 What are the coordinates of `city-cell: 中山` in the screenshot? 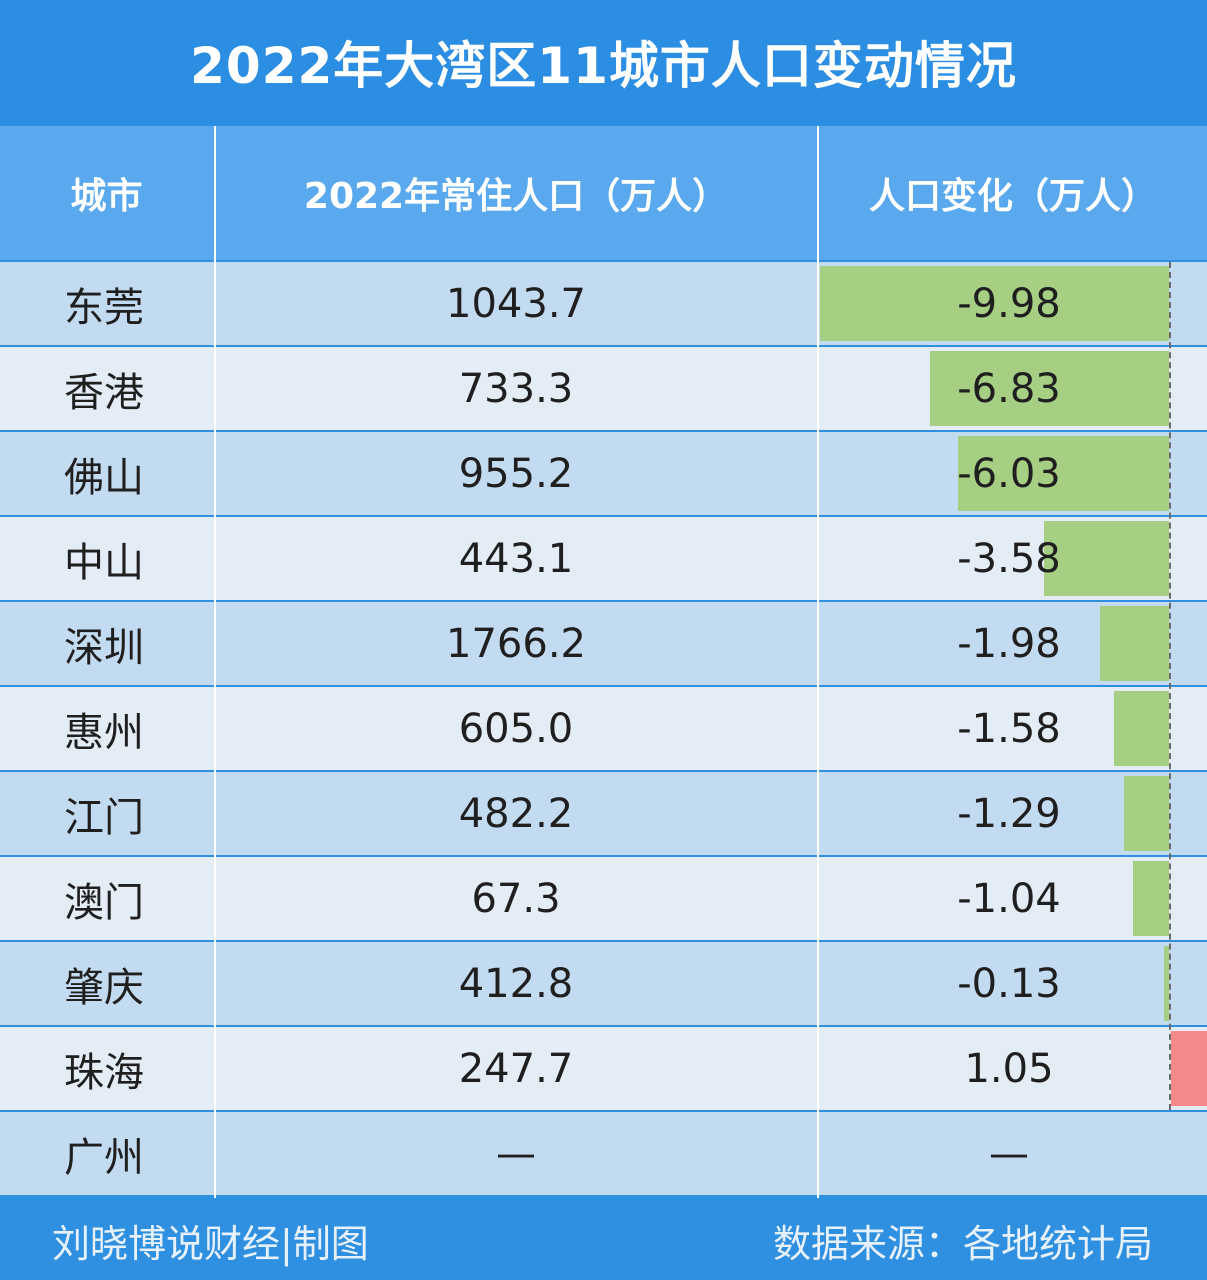 It's located at (104, 562).